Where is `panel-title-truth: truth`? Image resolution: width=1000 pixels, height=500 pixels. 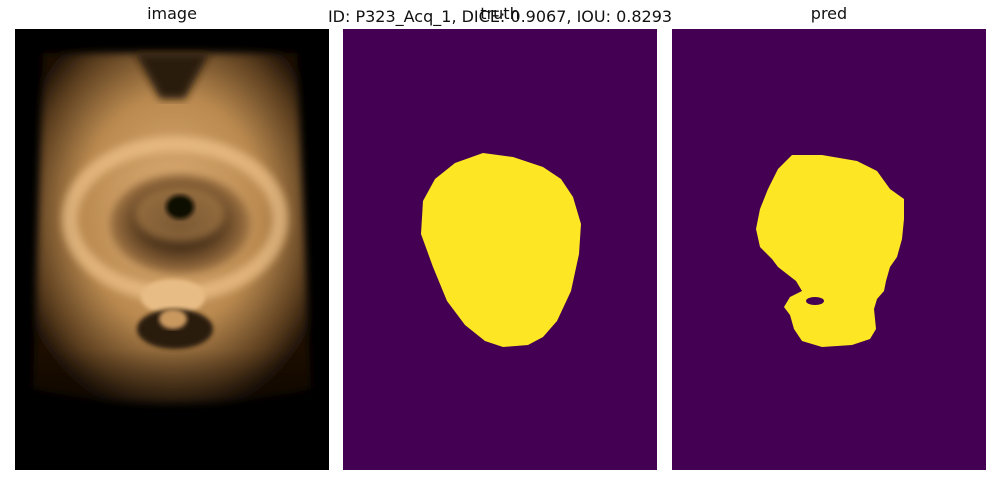
panel-title-truth: truth is located at coordinates (500, 13).